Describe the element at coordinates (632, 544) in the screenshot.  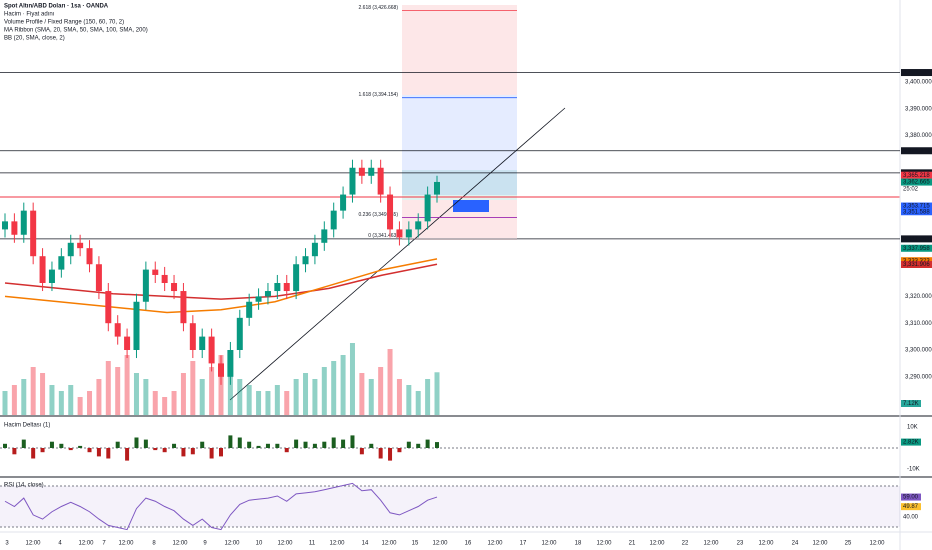
I see `x-tick-label: 21` at that location.